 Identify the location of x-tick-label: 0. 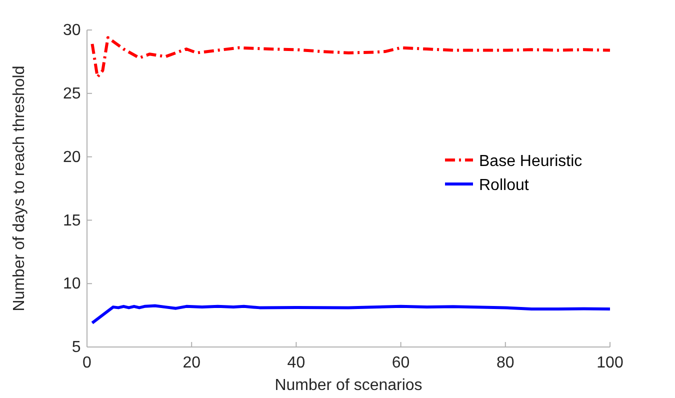
(87, 363).